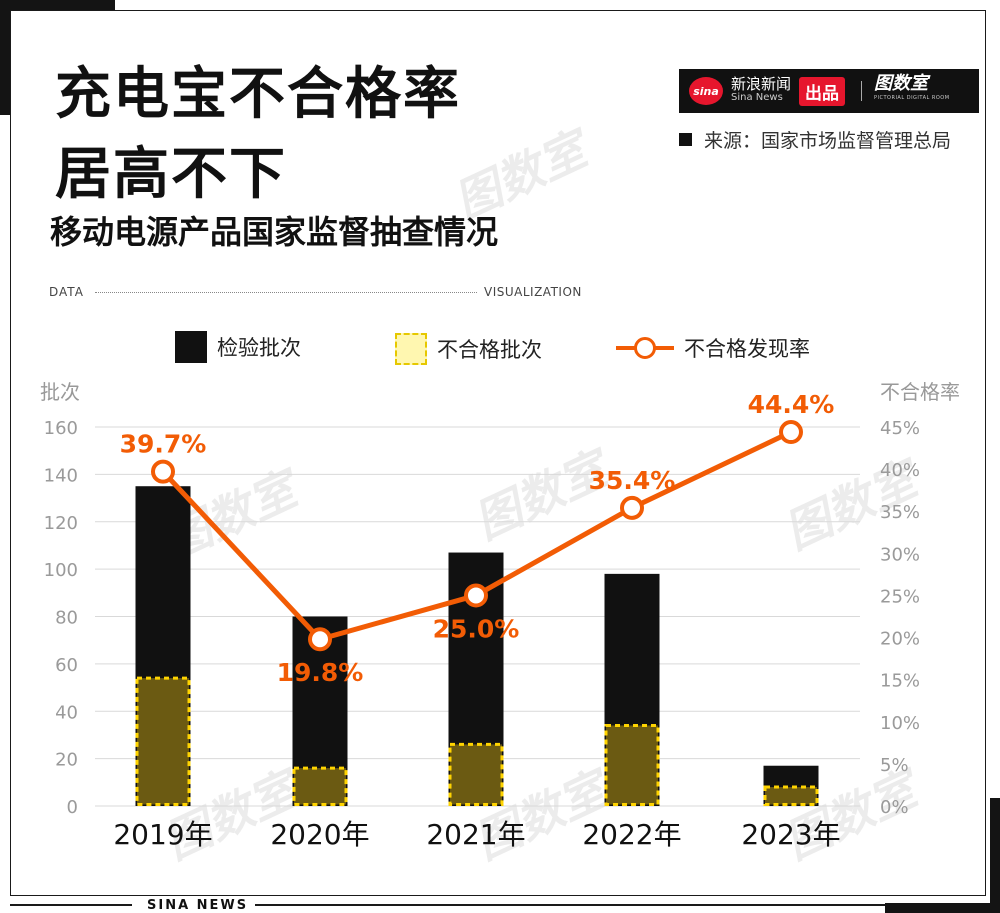 The height and width of the screenshot is (913, 1000). What do you see at coordinates (900, 470) in the screenshot?
I see `y-tick-label-right: 40%` at bounding box center [900, 470].